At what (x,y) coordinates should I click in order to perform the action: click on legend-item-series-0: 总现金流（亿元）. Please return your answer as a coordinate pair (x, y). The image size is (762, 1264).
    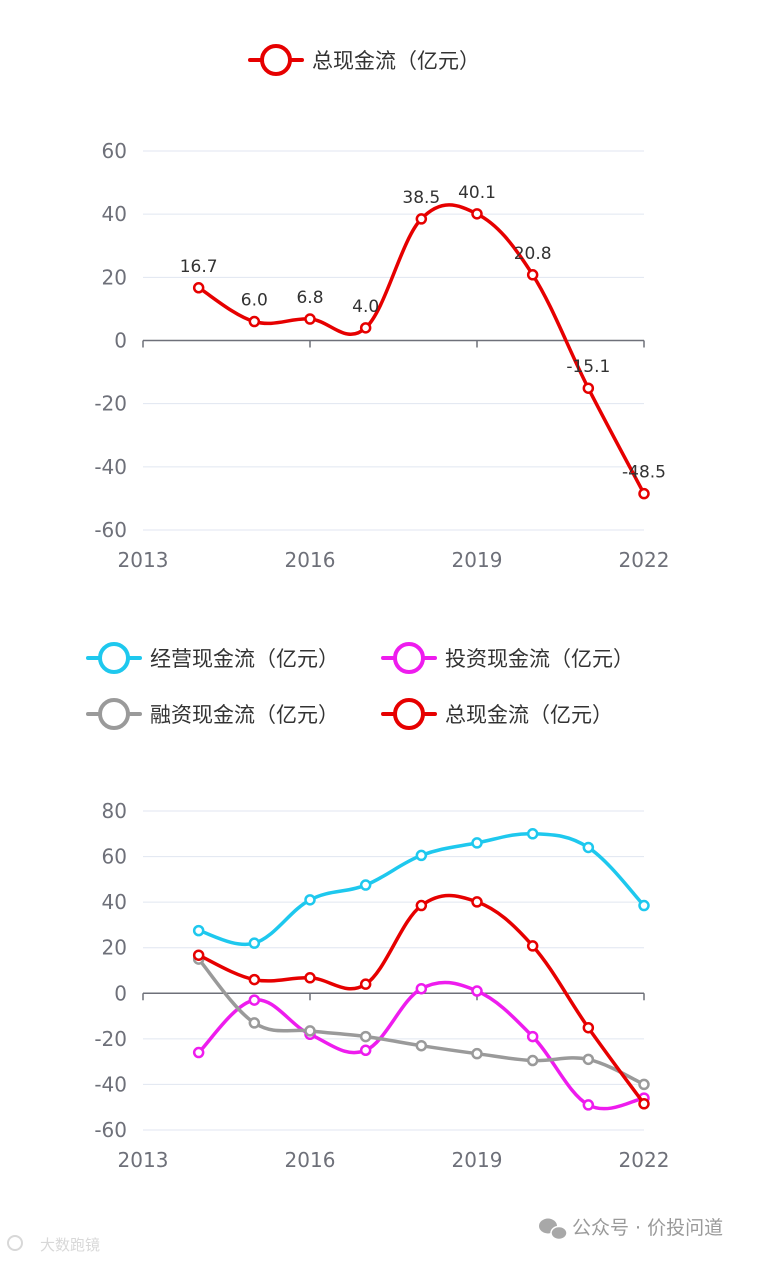
    Looking at the image, I should click on (364, 60).